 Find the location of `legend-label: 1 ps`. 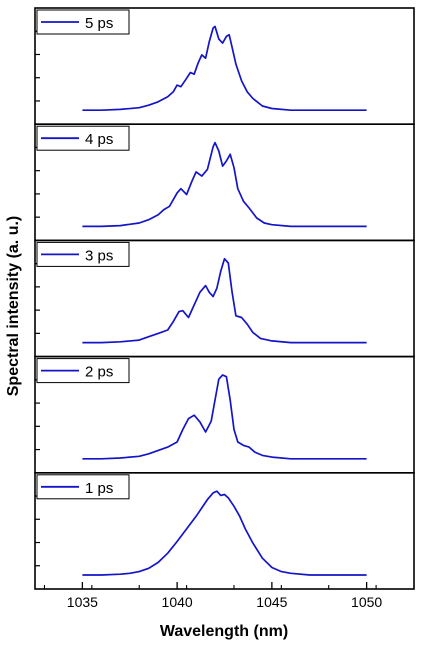

legend-label: 1 ps is located at coordinates (99, 488).